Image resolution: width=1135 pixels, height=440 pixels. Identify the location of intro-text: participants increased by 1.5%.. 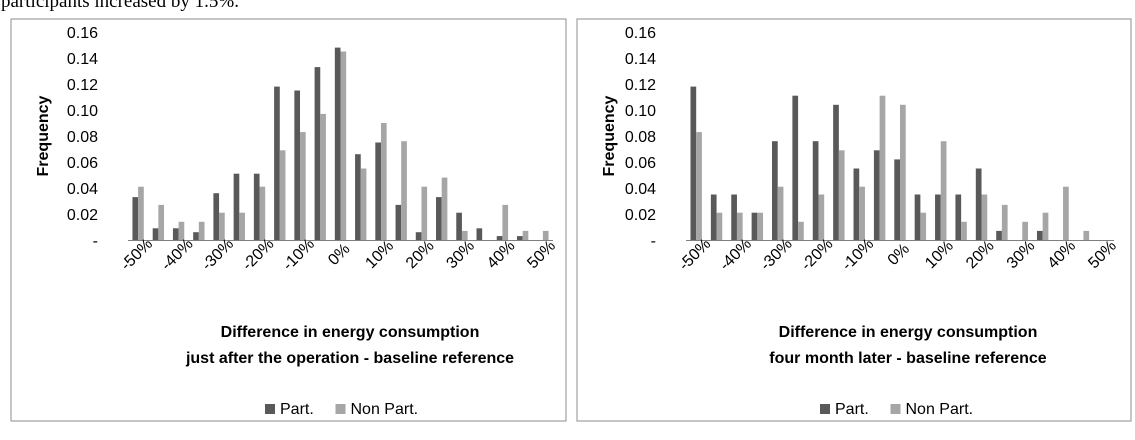
(120, 6).